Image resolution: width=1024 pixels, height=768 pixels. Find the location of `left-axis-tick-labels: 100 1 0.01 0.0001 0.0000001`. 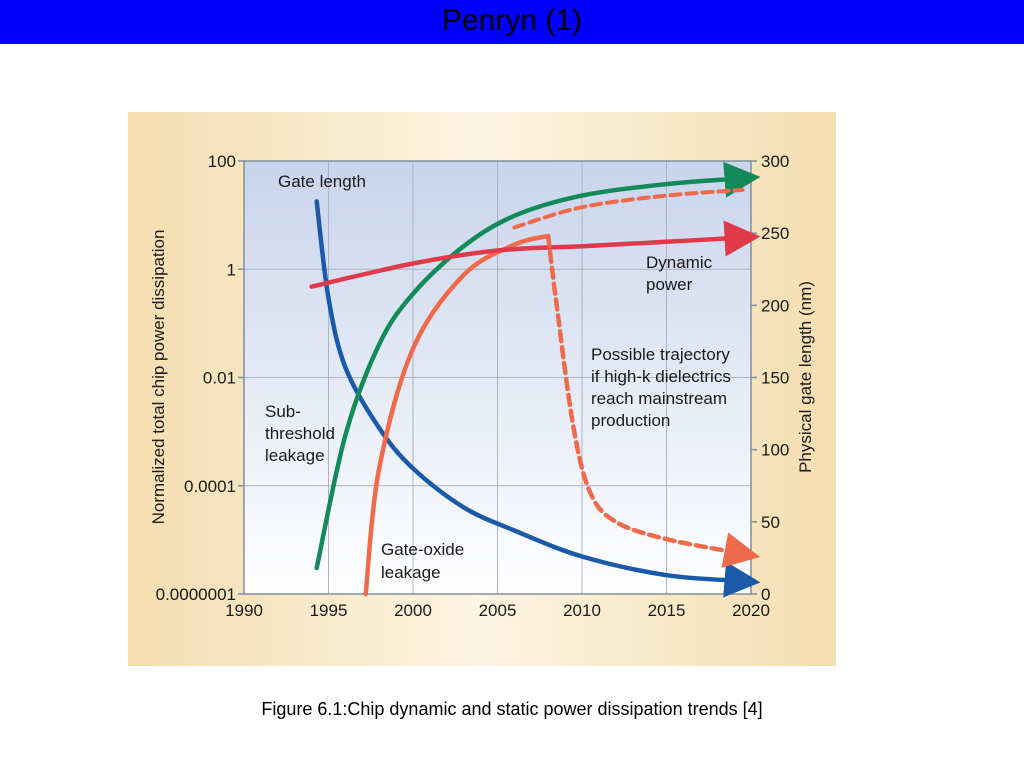

left-axis-tick-labels: 100 1 0.01 0.0001 0.0000001 is located at coordinates (200, 378).